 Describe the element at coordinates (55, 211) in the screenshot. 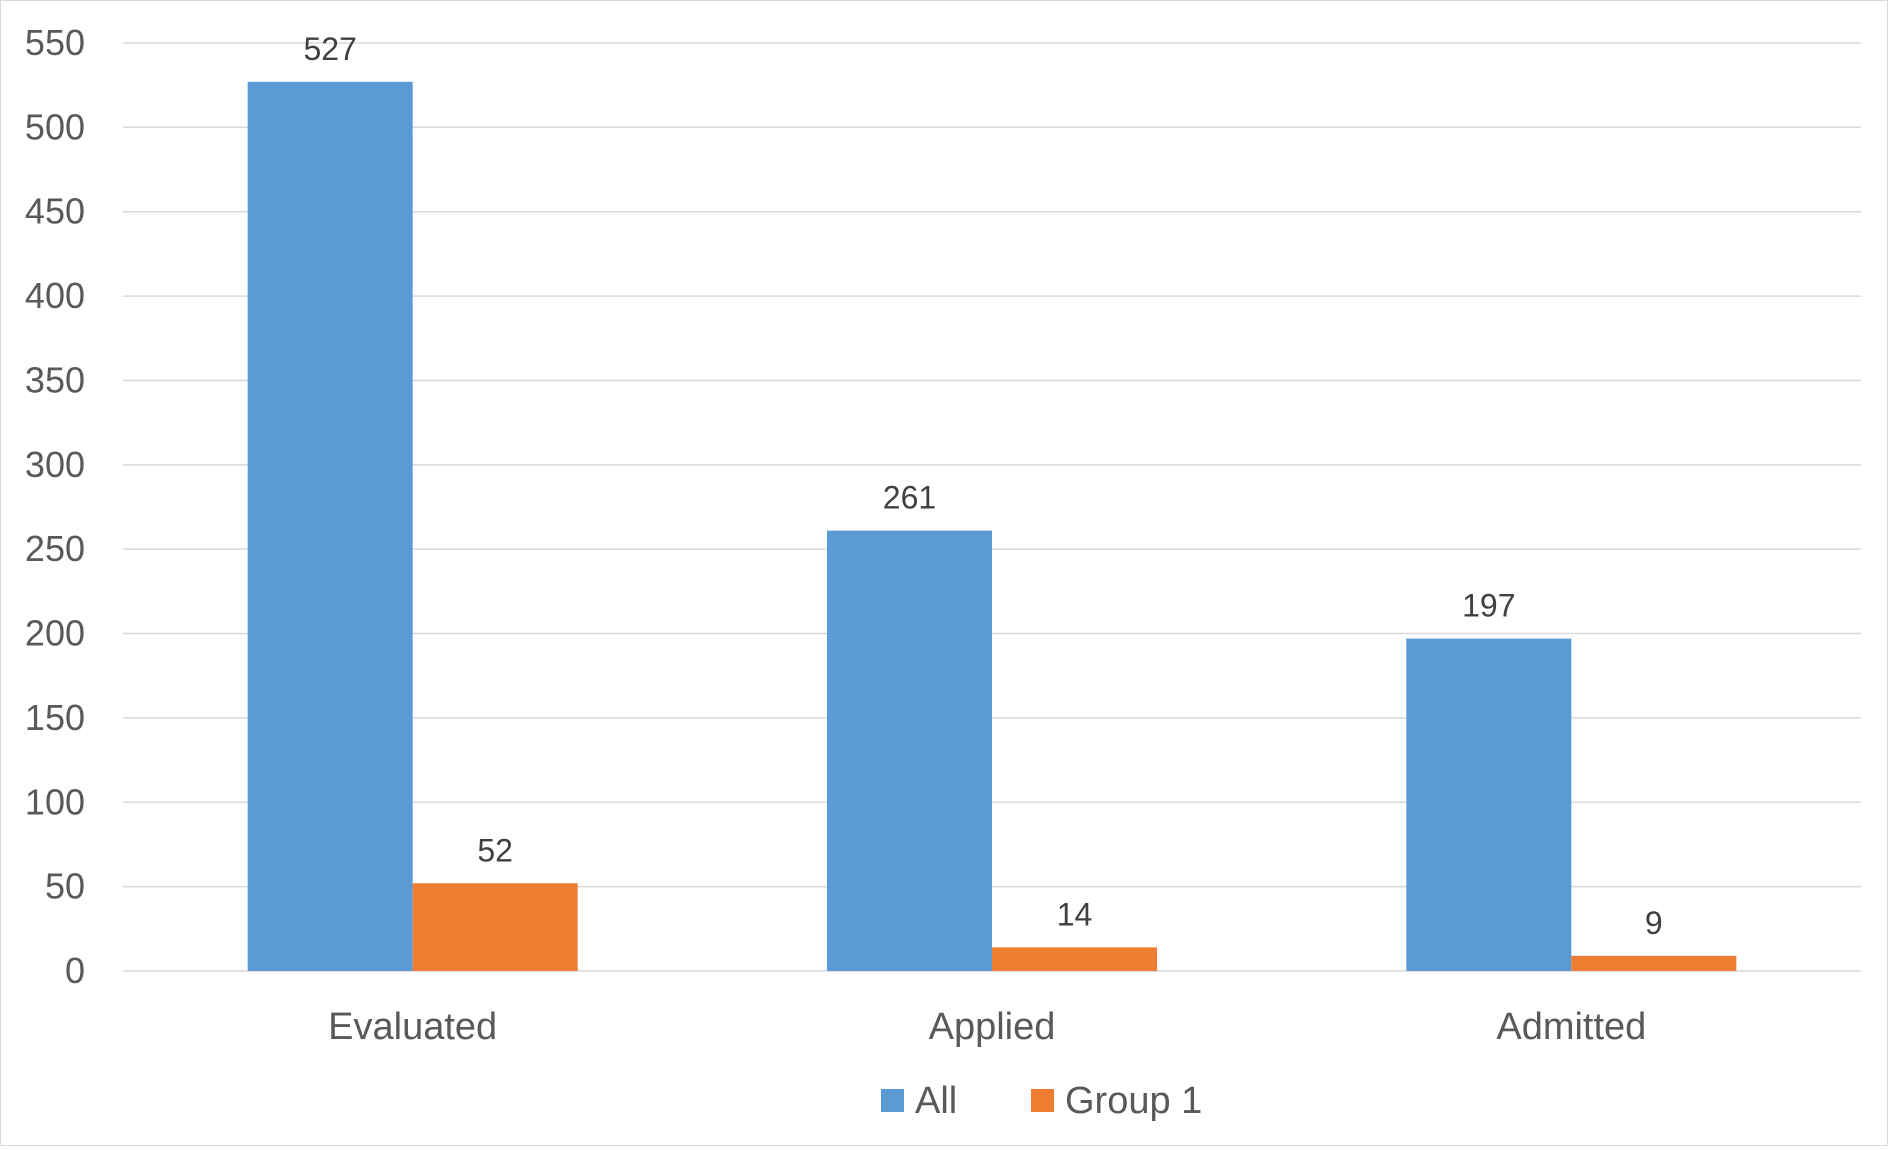

I see `y-tick-label: 450` at that location.